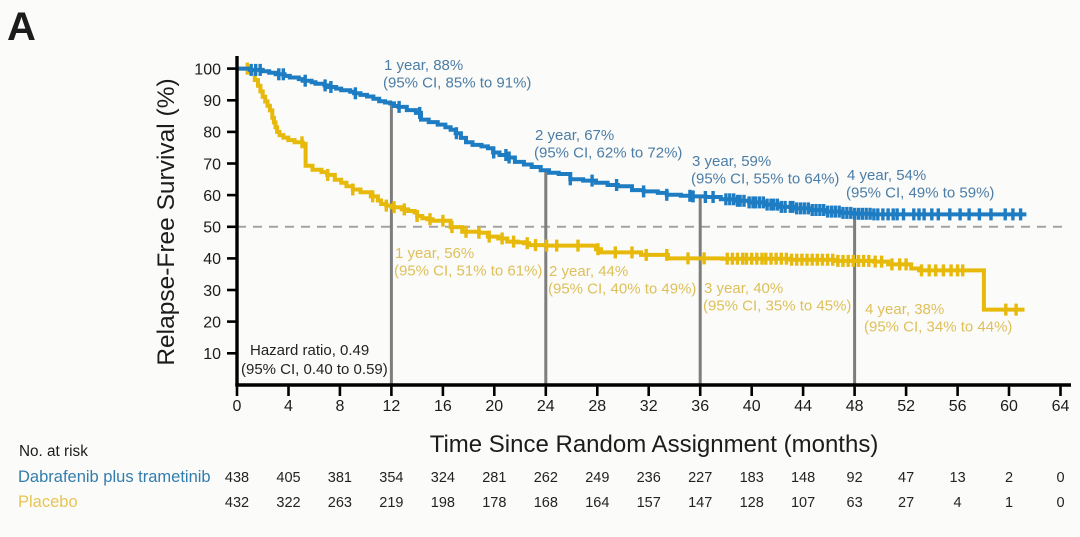  I want to click on svg-text: 322, so click(288, 503).